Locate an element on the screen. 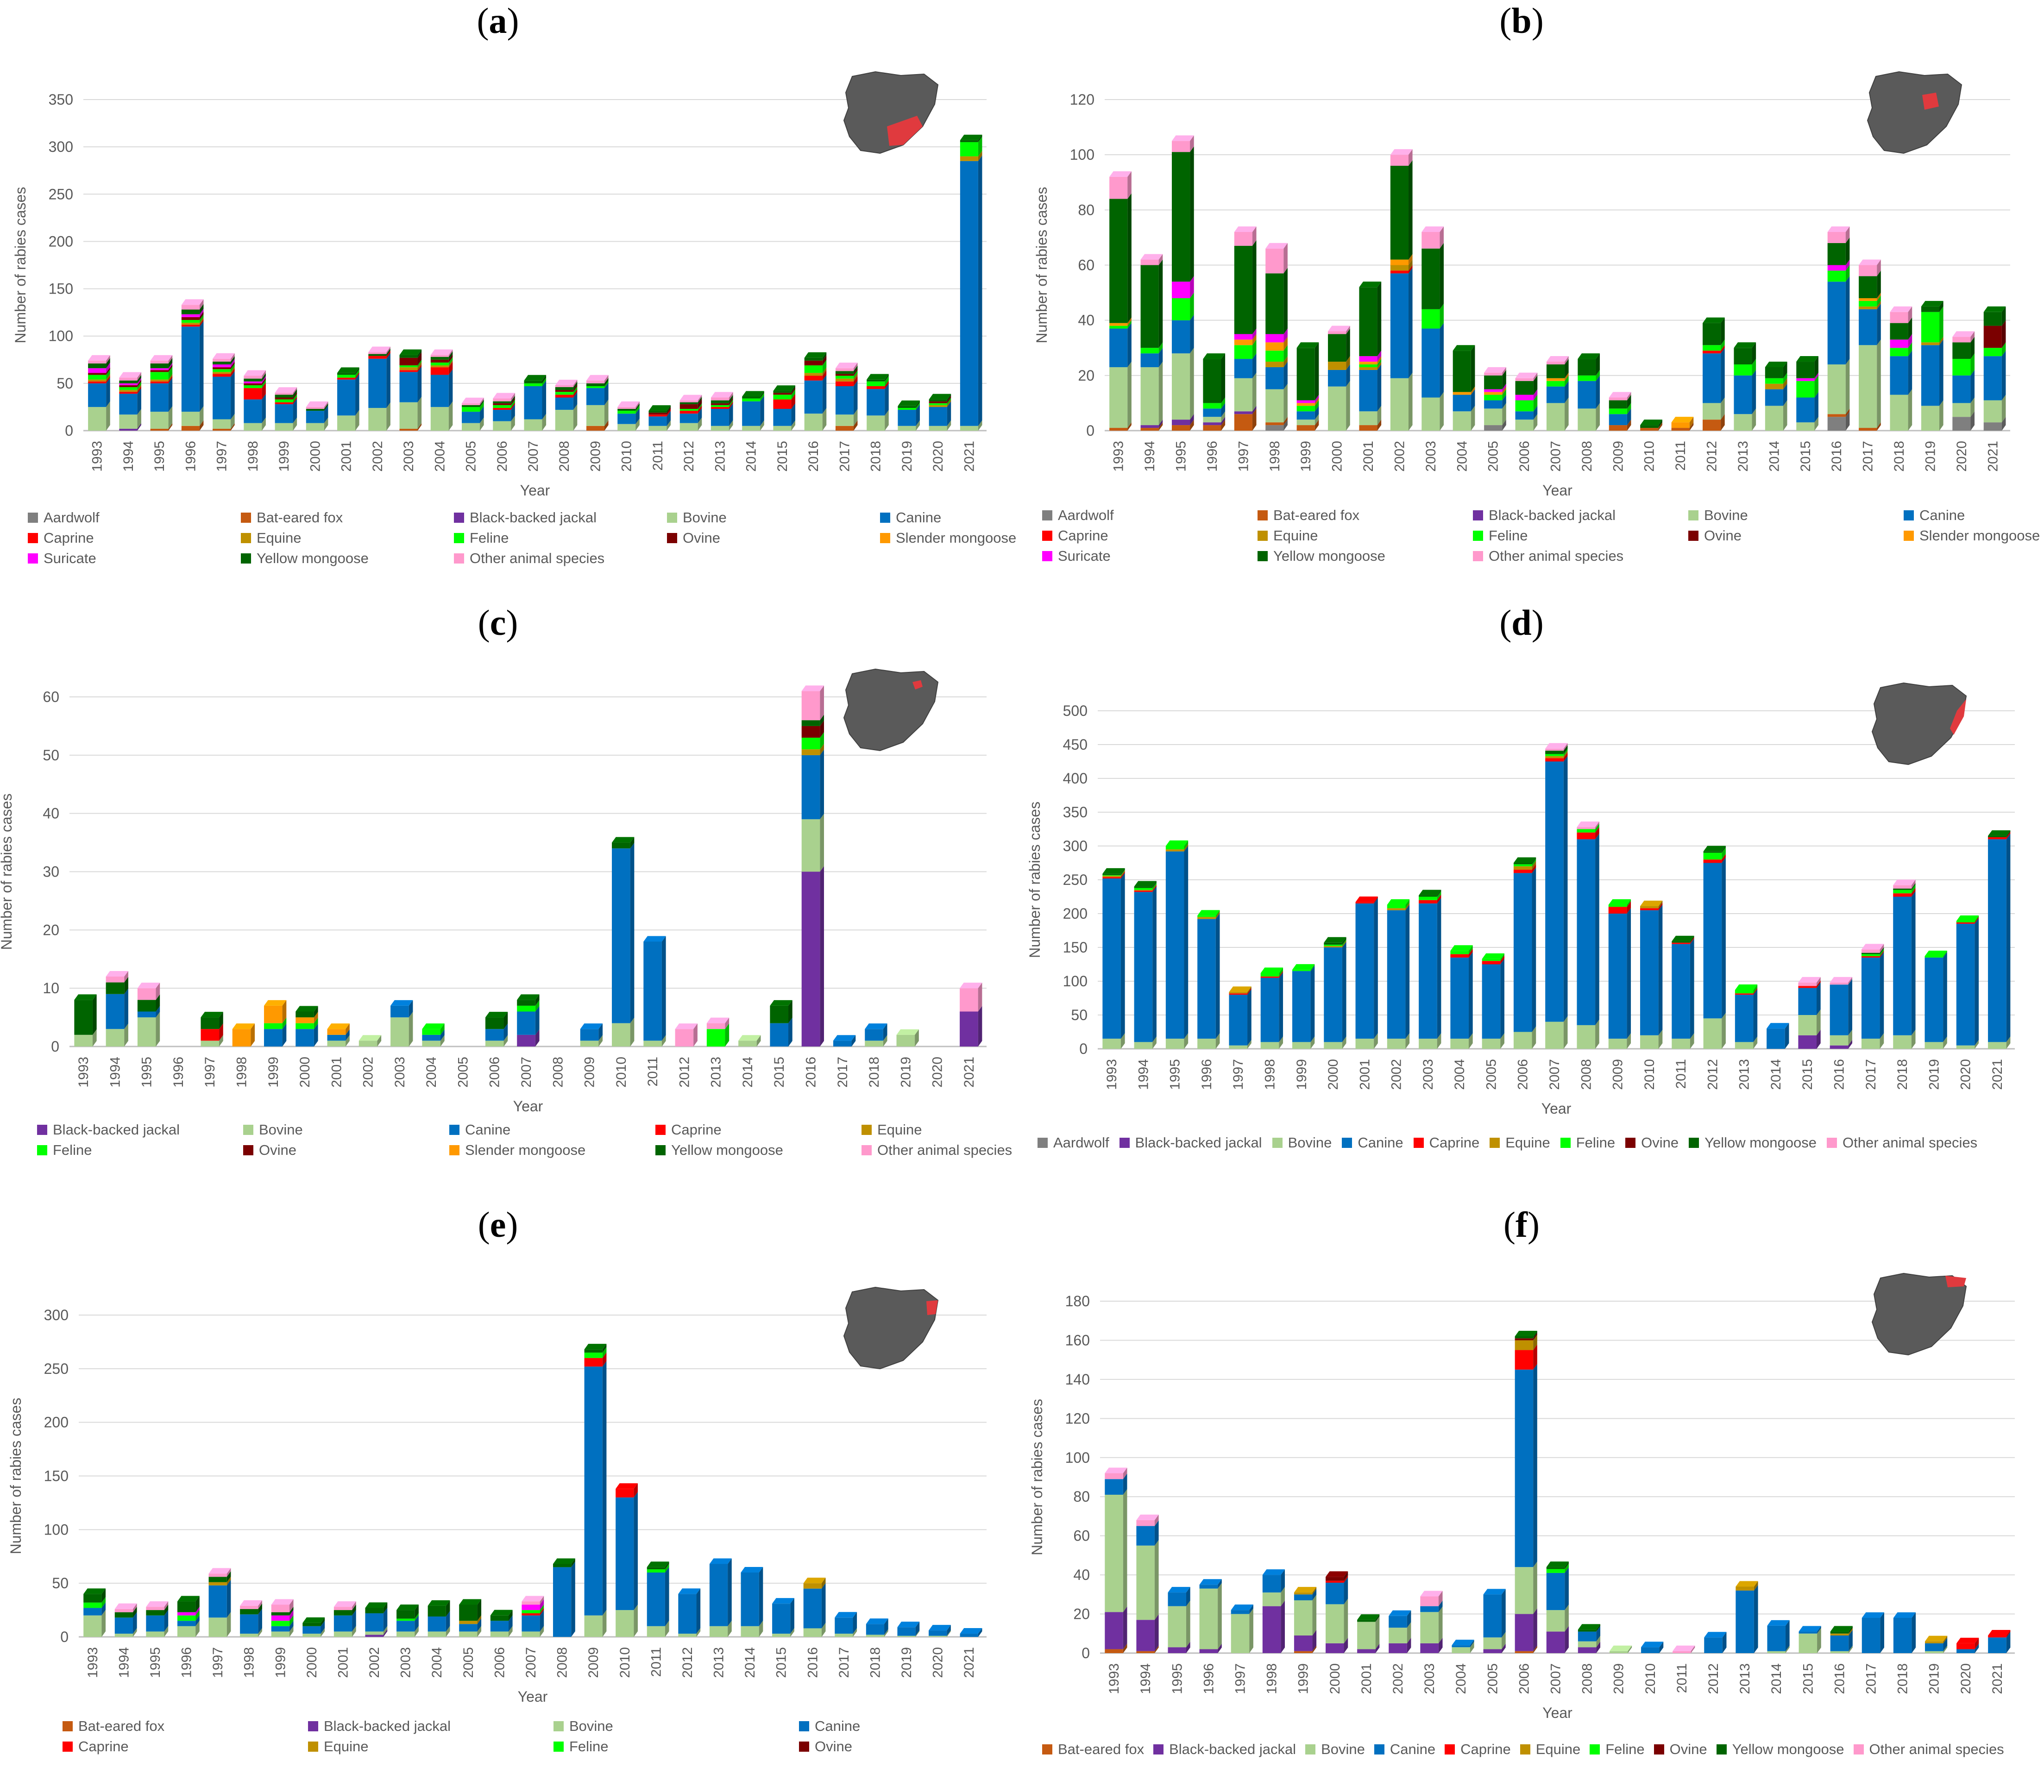 The image size is (2044, 1792). y-tick-label: 160 is located at coordinates (1077, 1340).